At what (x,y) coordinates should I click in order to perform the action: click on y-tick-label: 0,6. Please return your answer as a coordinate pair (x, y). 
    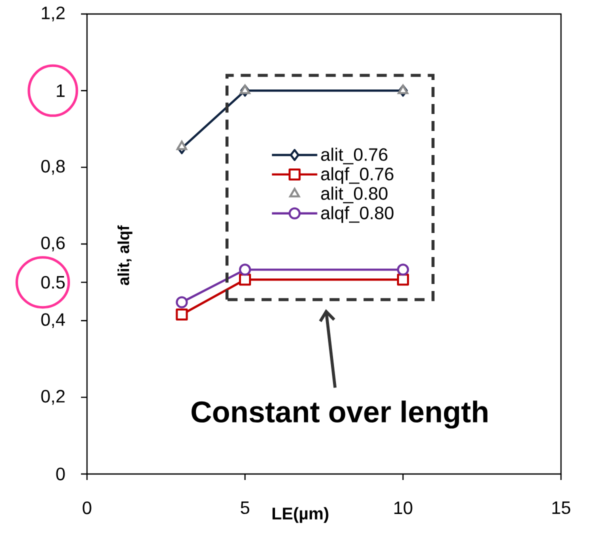
    Looking at the image, I should click on (53, 244).